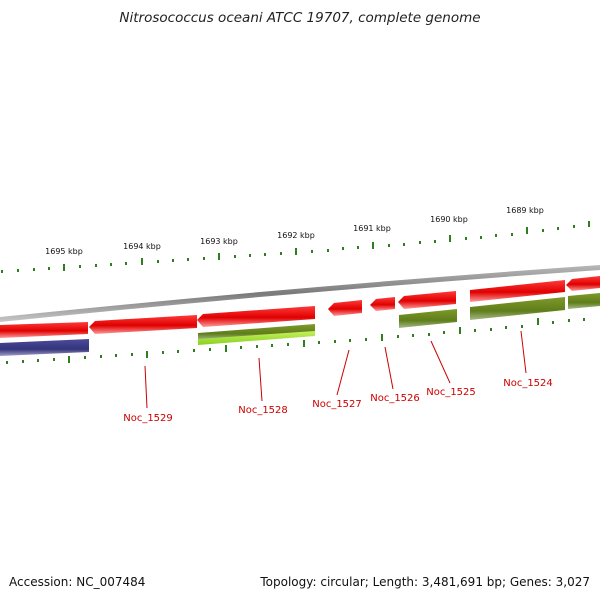  I want to click on gene-label-noc-1524: Noc_1524, so click(528, 383).